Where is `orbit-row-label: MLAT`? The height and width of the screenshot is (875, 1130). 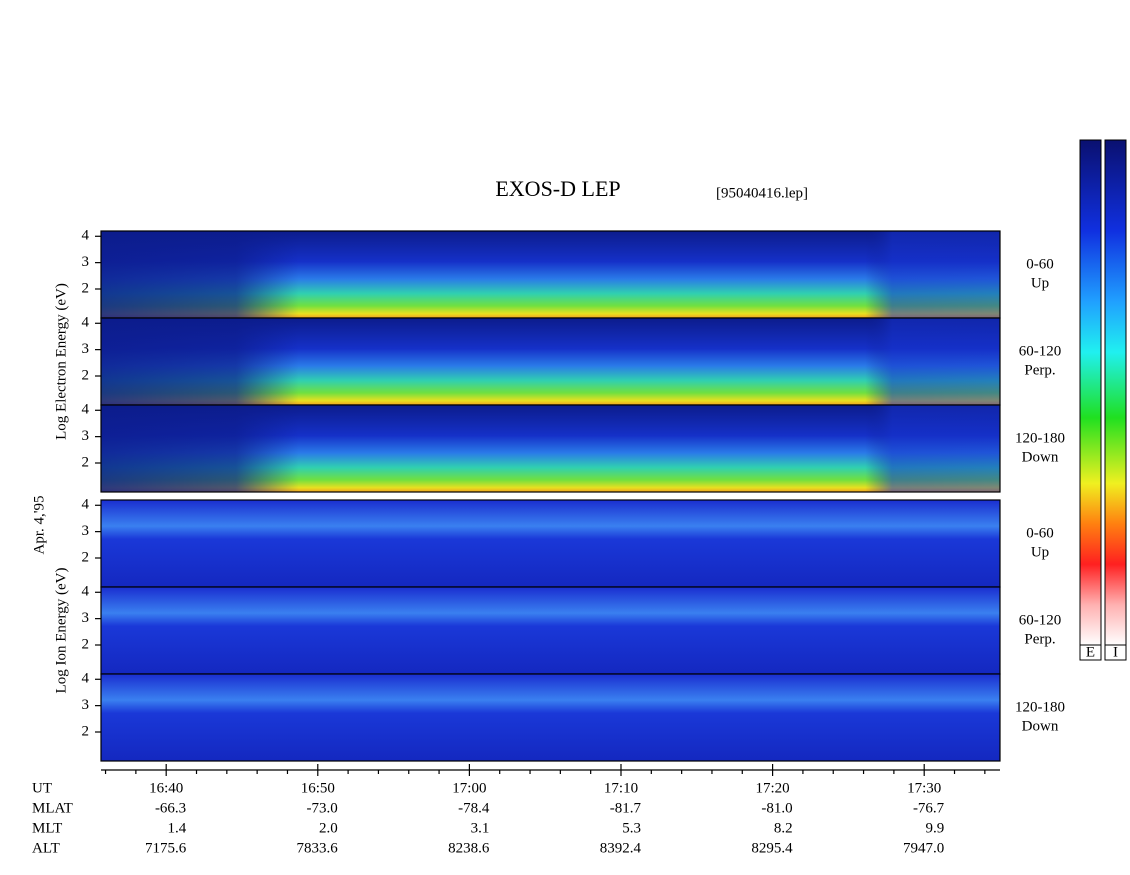 orbit-row-label: MLAT is located at coordinates (52, 808).